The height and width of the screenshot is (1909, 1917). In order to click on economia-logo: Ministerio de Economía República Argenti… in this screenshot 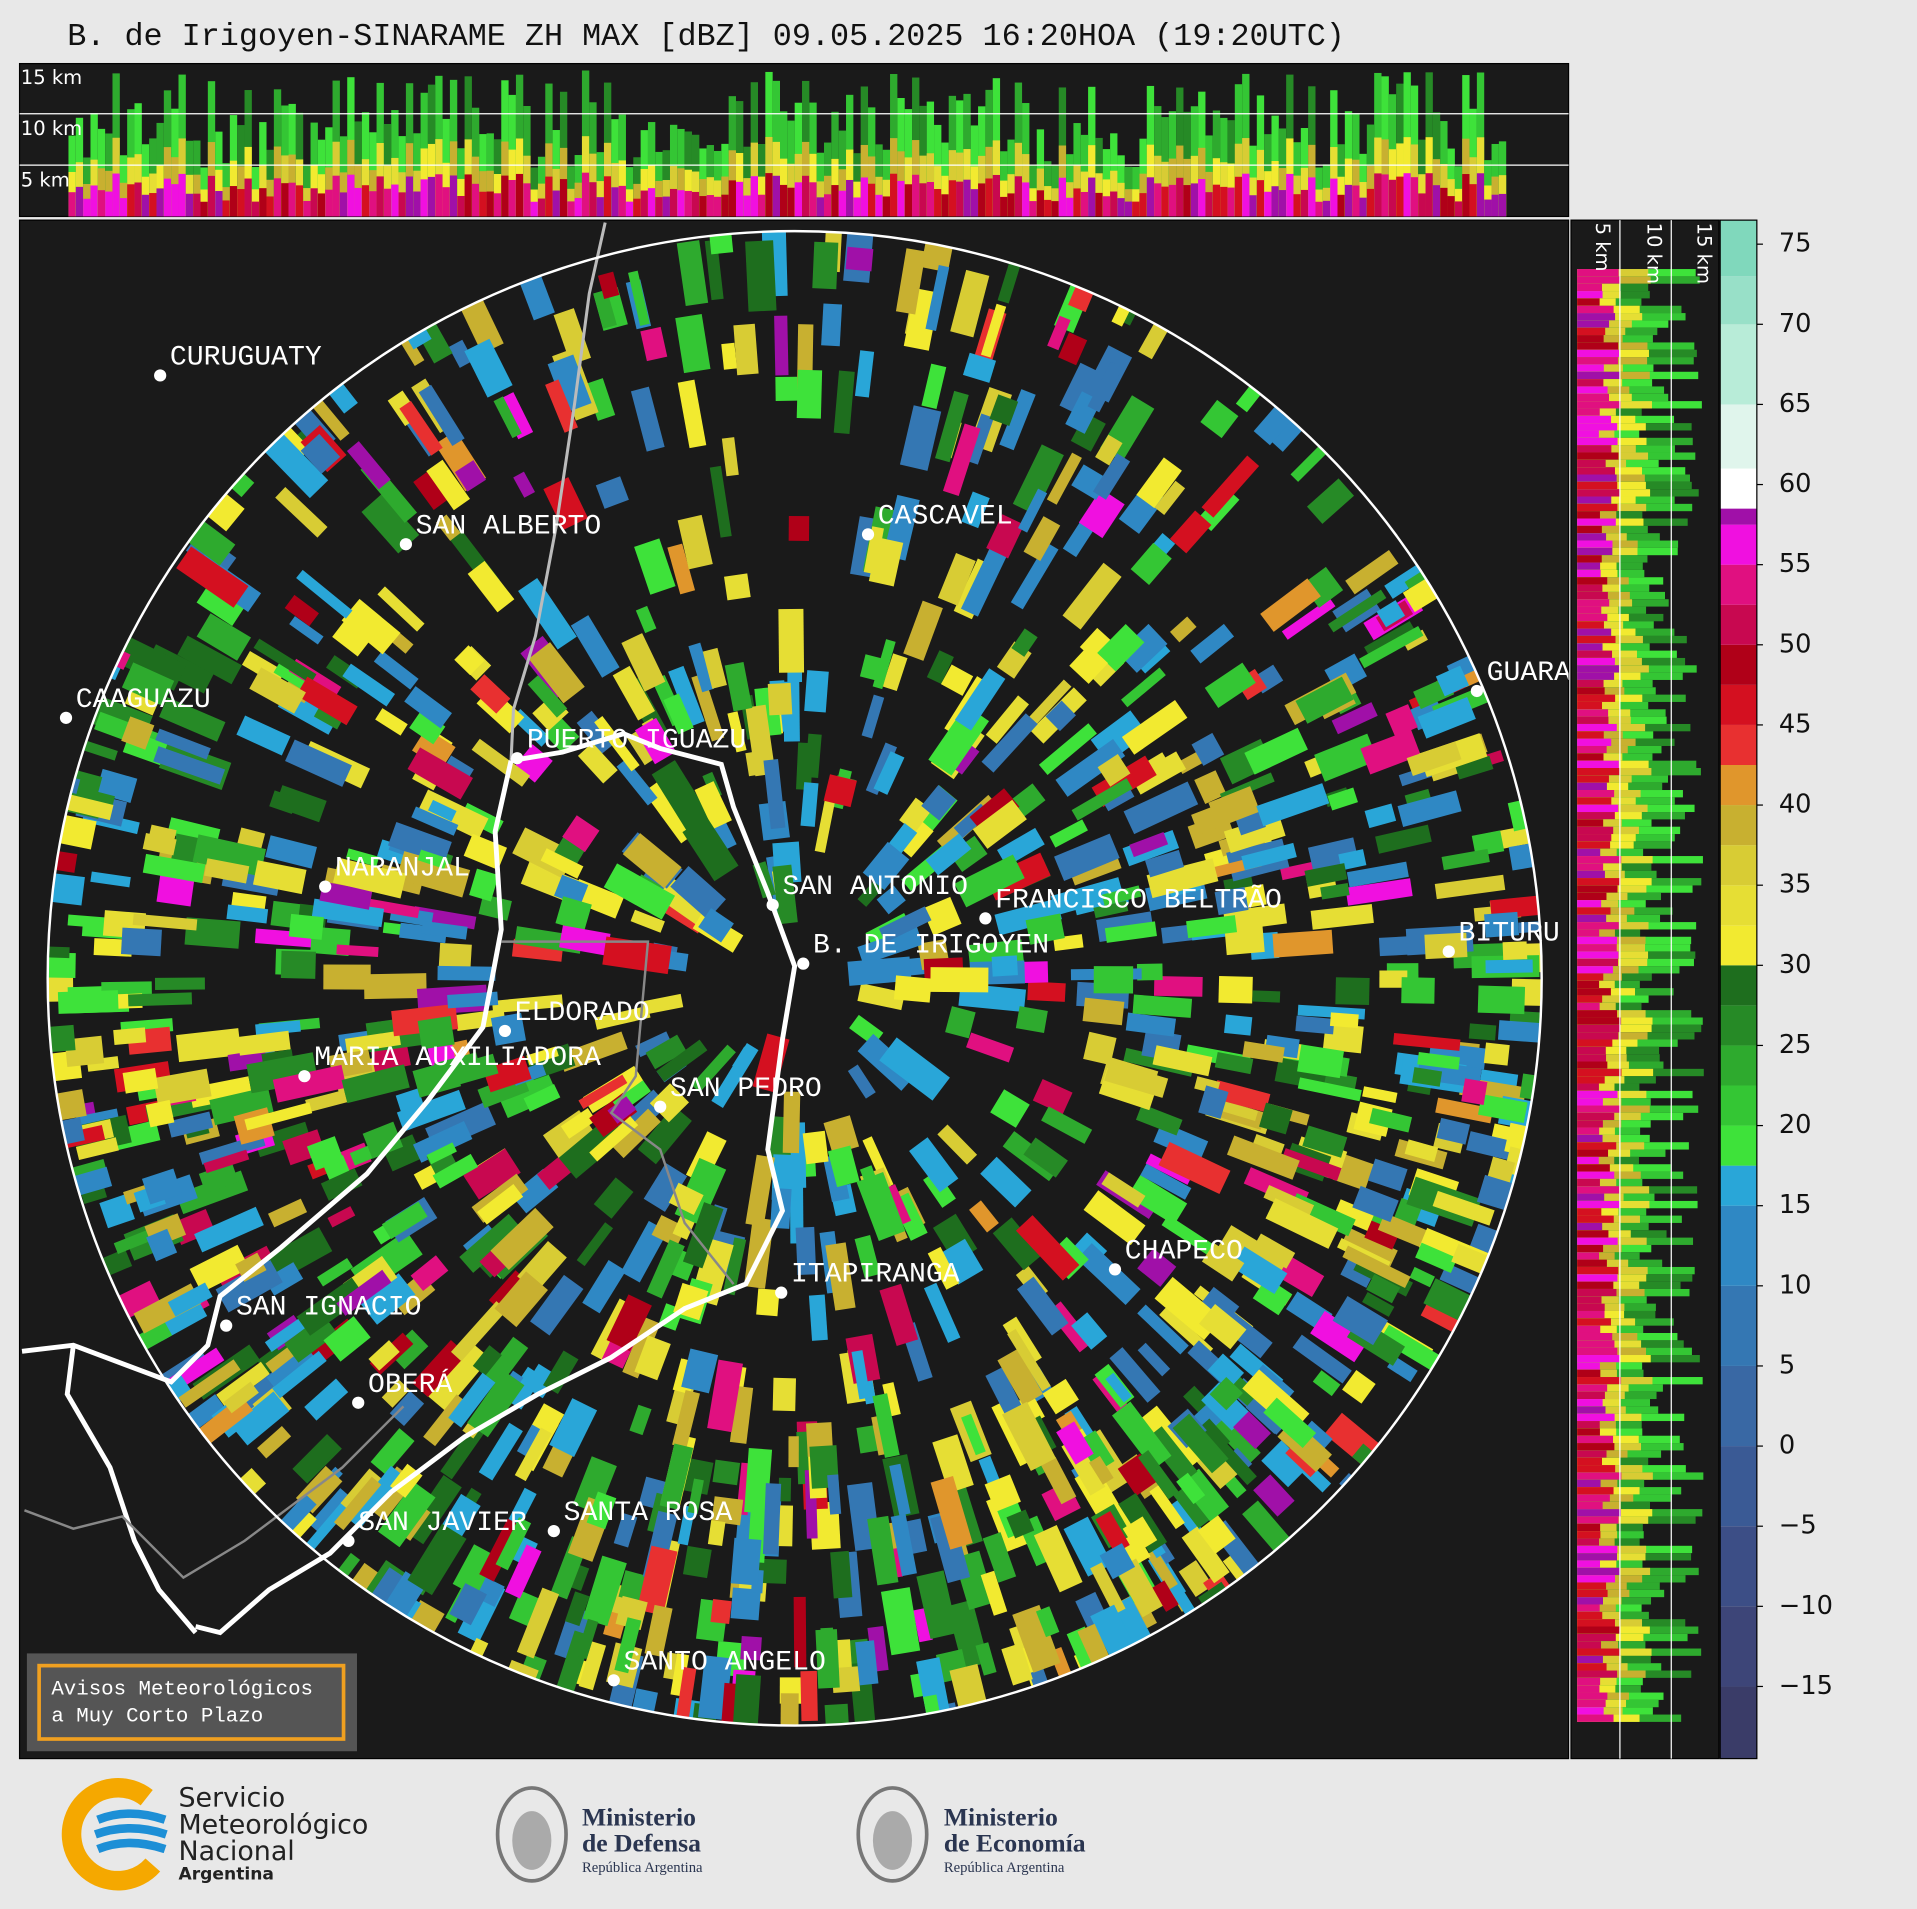, I will do `click(971, 1834)`.